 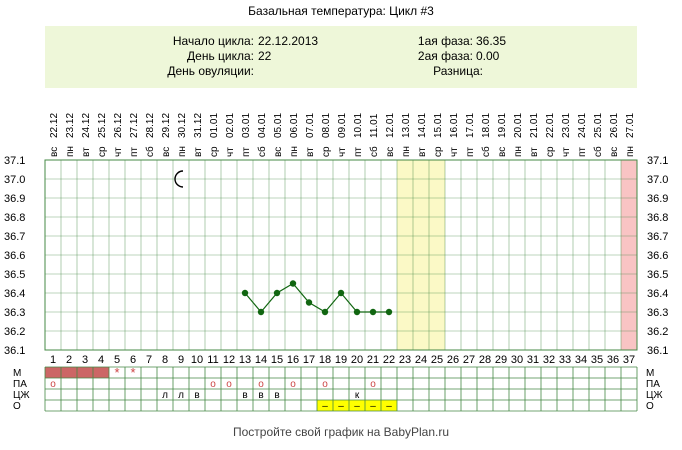 I want to click on y-tick-label-right: 37.0, so click(x=657, y=180).